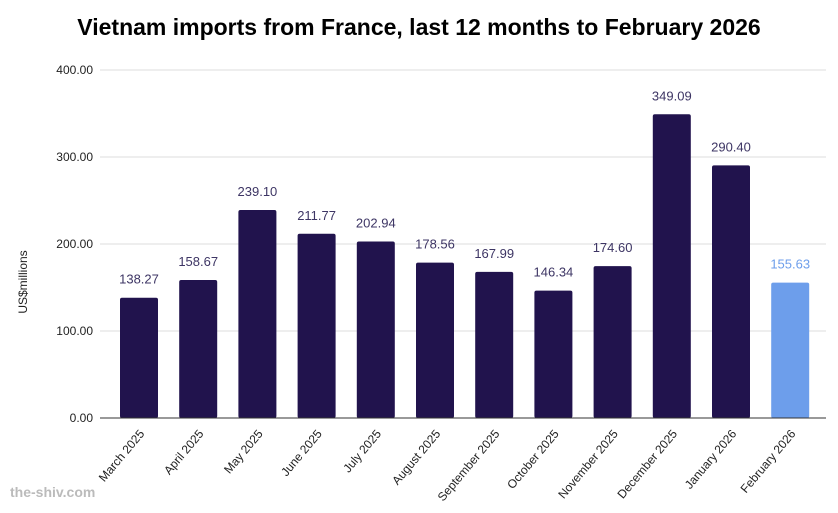 This screenshot has height=513, width=838. Describe the element at coordinates (258, 191) in the screenshot. I see `data-label: 239.10` at that location.